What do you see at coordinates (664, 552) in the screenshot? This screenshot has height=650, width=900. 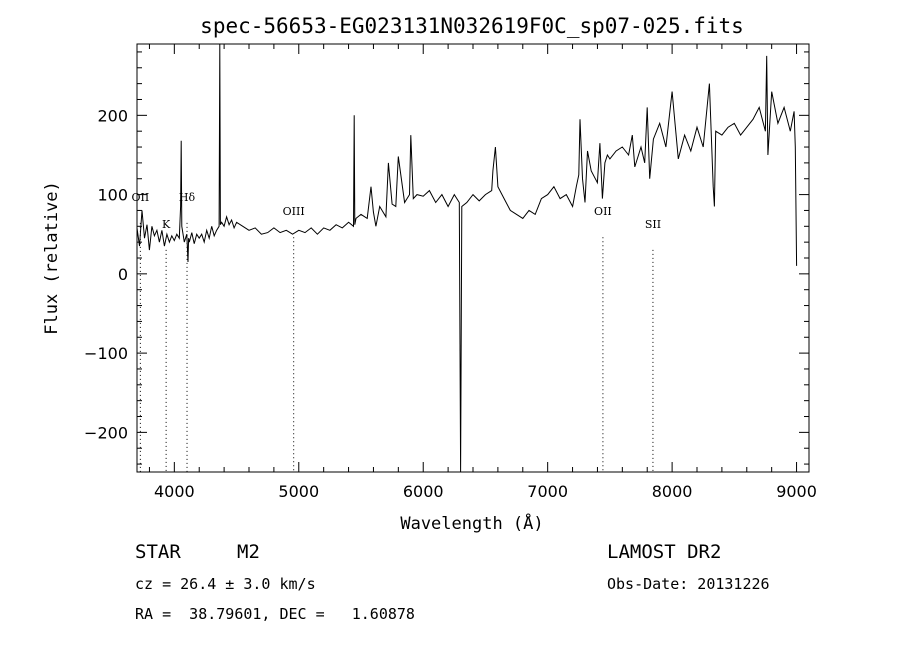 I see `survey-name: LAMOST DR2` at bounding box center [664, 552].